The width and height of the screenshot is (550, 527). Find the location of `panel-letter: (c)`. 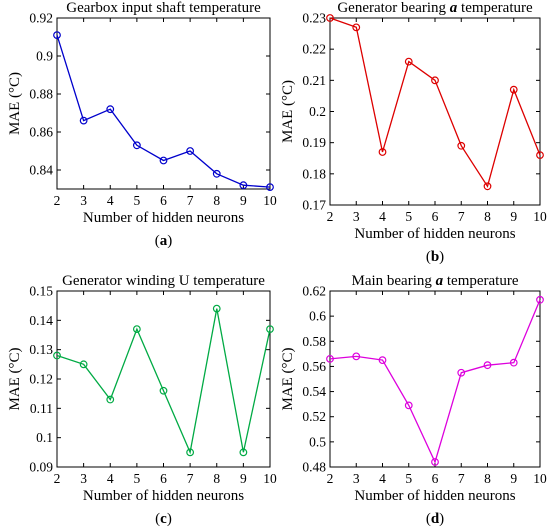

panel-letter: (c) is located at coordinates (163, 519).